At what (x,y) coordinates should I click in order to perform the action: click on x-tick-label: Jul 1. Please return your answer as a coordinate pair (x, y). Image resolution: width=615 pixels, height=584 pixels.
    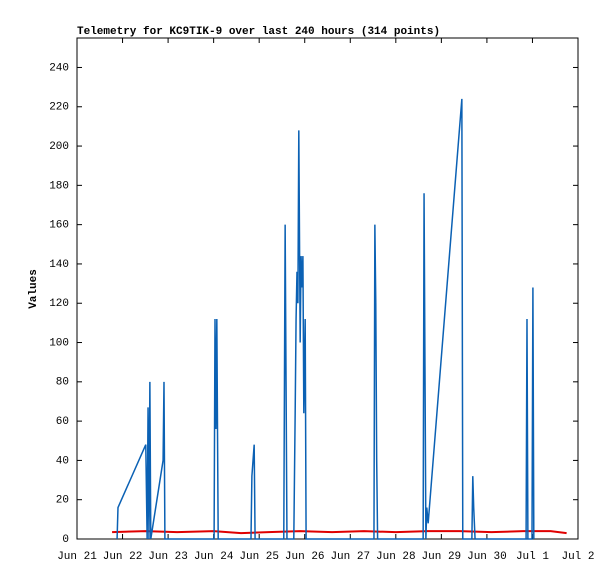
    Looking at the image, I should click on (532, 557).